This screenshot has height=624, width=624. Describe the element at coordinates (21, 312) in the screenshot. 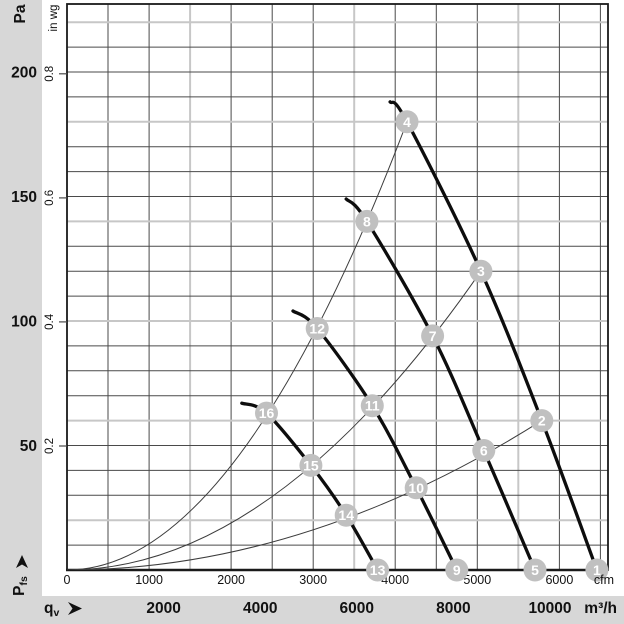

I see `left-margin-band` at that location.